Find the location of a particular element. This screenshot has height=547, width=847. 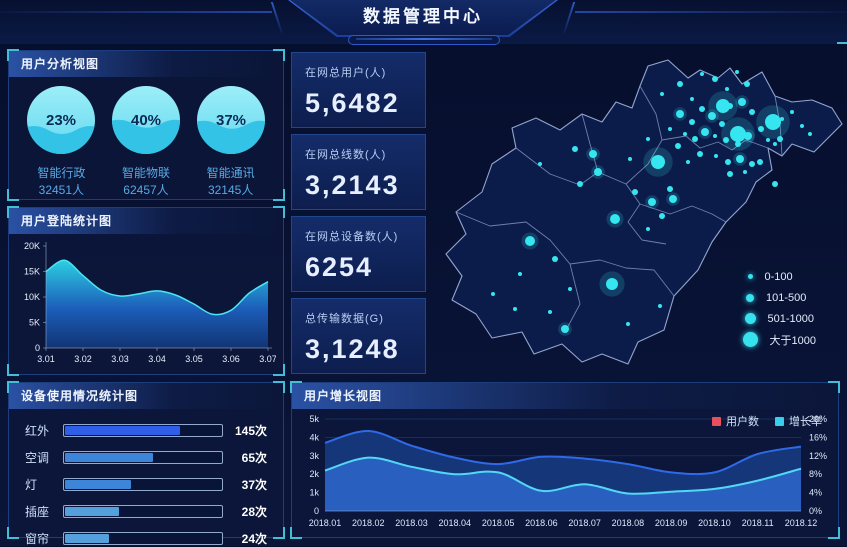

panel-device-usage: 设备使用情况统计图 红外 145次 空调 65次灯 37次 插座 28次 窗帘 24次 is located at coordinates (146, 463).